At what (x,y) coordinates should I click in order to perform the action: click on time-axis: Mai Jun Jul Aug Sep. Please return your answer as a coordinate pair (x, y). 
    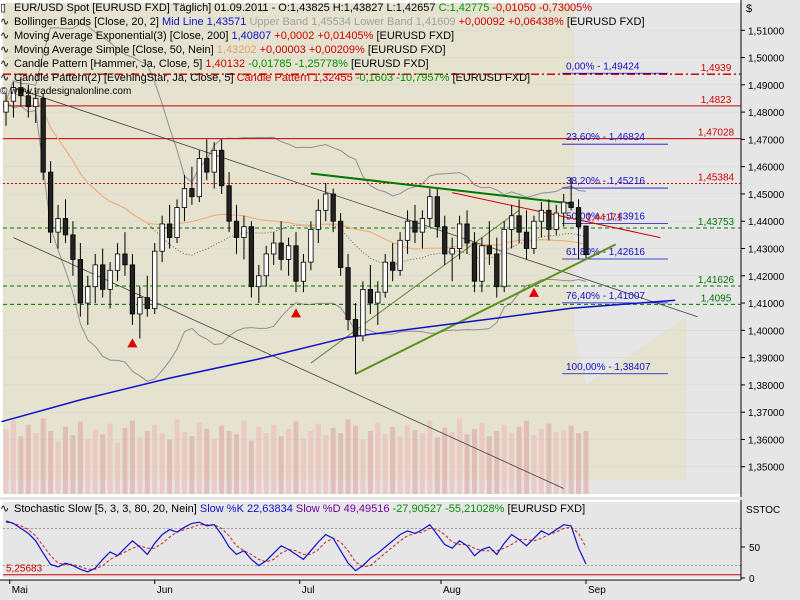
    Looking at the image, I should click on (370, 587).